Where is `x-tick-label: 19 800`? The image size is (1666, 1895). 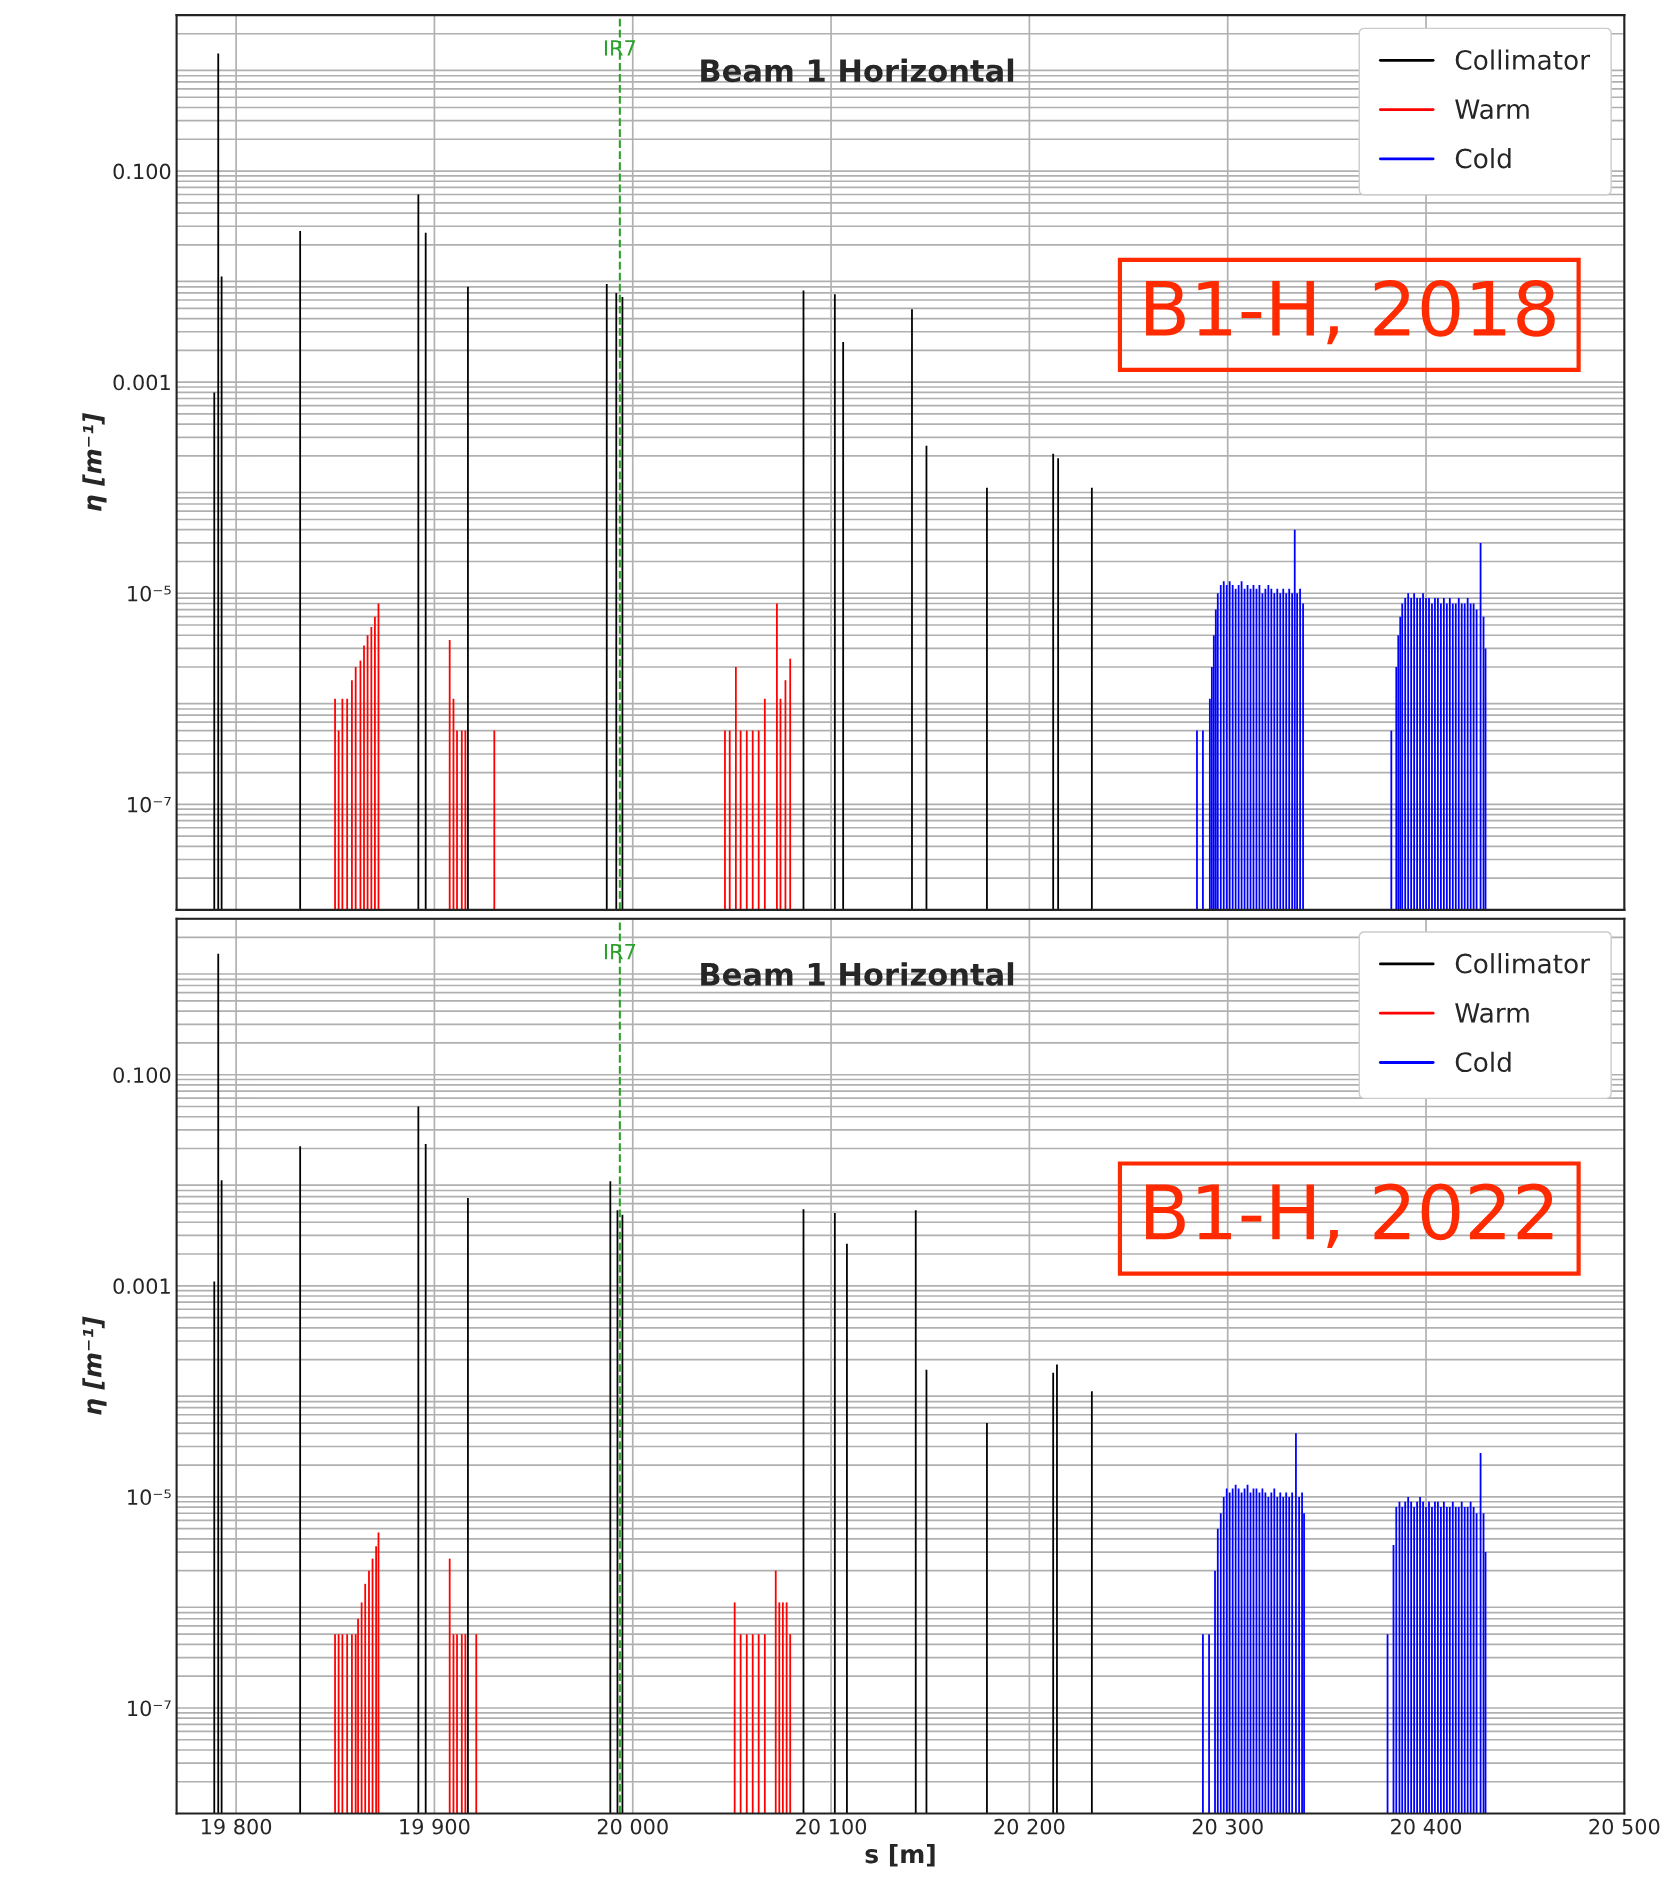
x-tick-label: 19 800 is located at coordinates (236, 1826).